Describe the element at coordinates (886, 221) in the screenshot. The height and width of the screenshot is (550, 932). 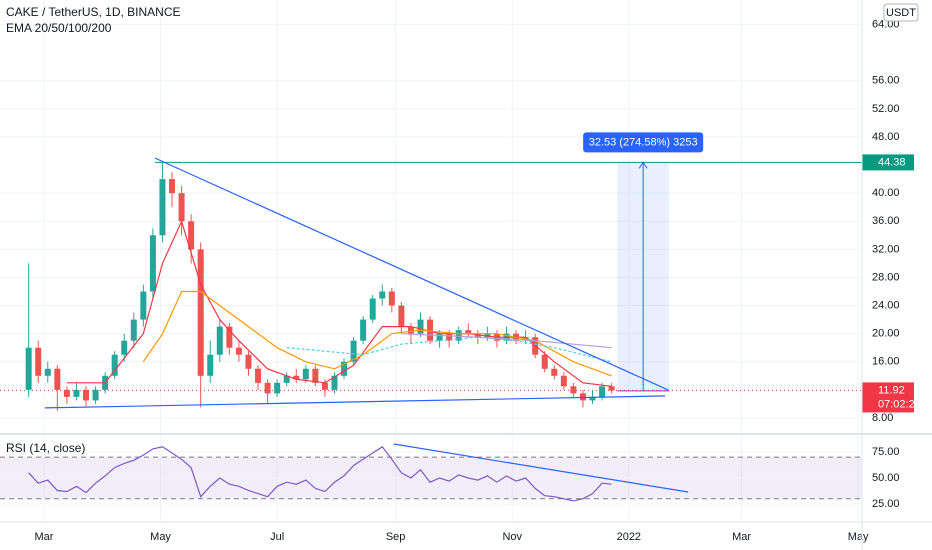
I see `y-tick-label: 36.00` at that location.